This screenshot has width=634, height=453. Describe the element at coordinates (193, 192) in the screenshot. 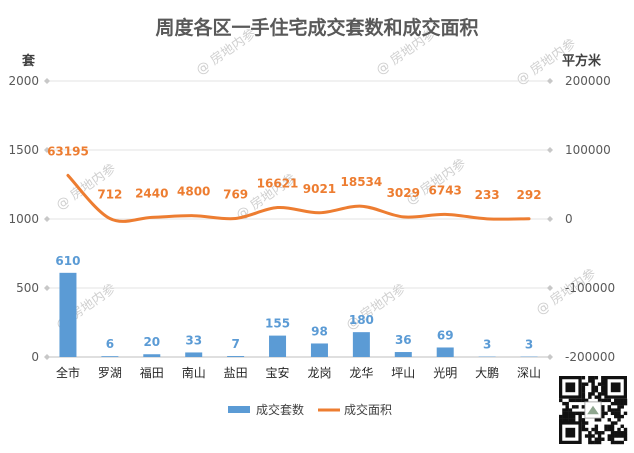

I see `line-data-label: 4800` at that location.